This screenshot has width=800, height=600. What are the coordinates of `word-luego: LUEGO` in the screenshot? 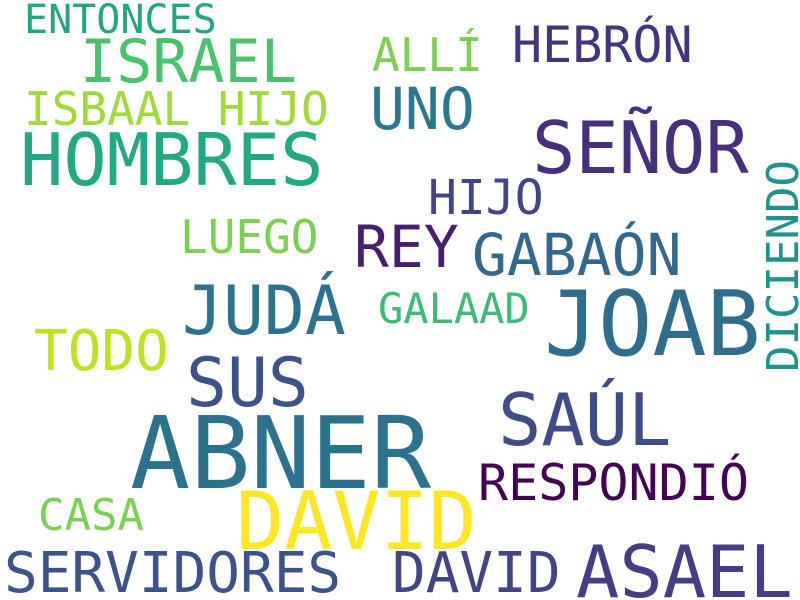 It's located at (249, 237).